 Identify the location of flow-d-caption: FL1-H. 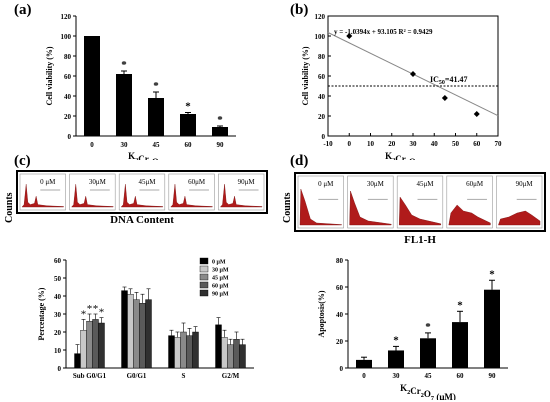
(420, 240).